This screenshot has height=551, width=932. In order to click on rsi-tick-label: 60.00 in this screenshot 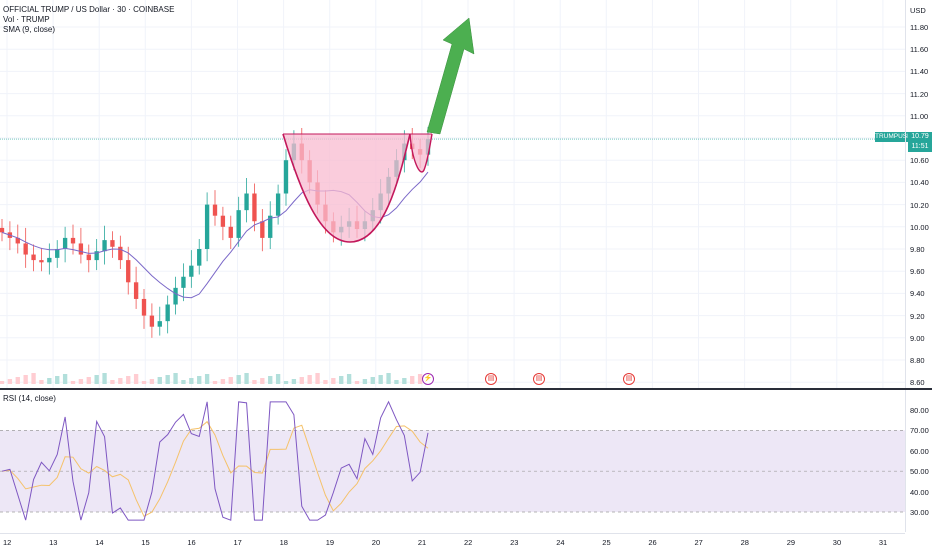, I will do `click(919, 451)`.